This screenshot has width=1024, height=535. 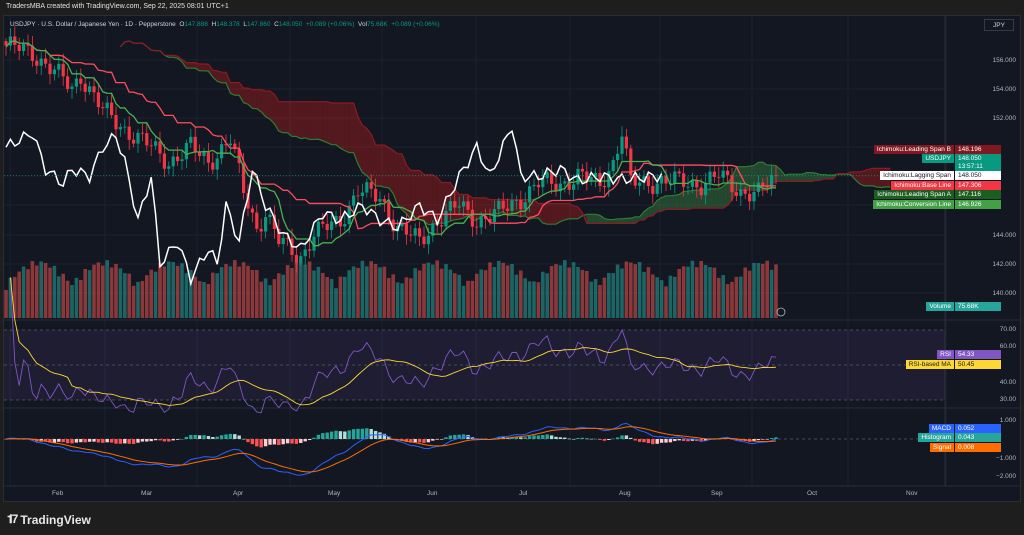 I want to click on currency-button: JPY, so click(x=999, y=25).